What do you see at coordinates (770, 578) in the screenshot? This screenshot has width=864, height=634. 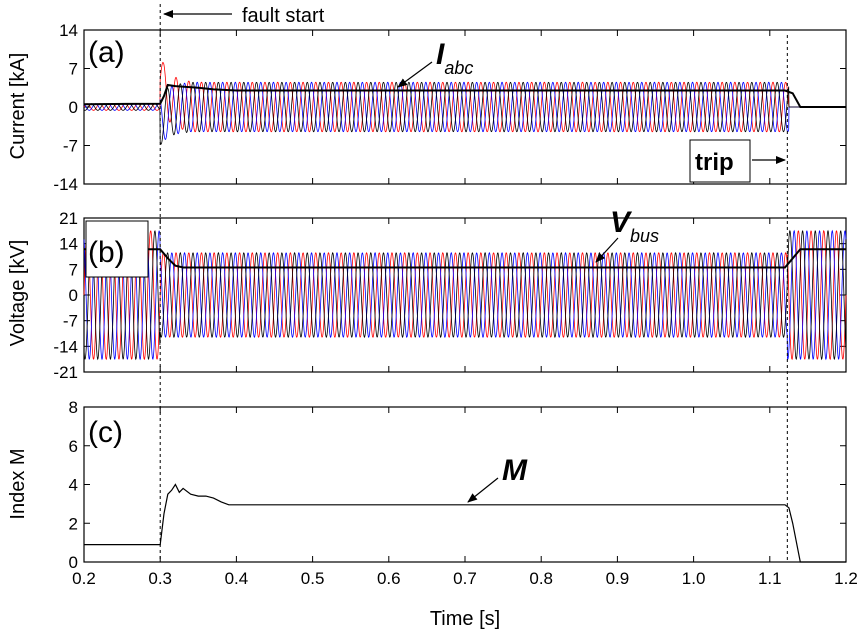 I see `x-tick-label: 1.1` at bounding box center [770, 578].